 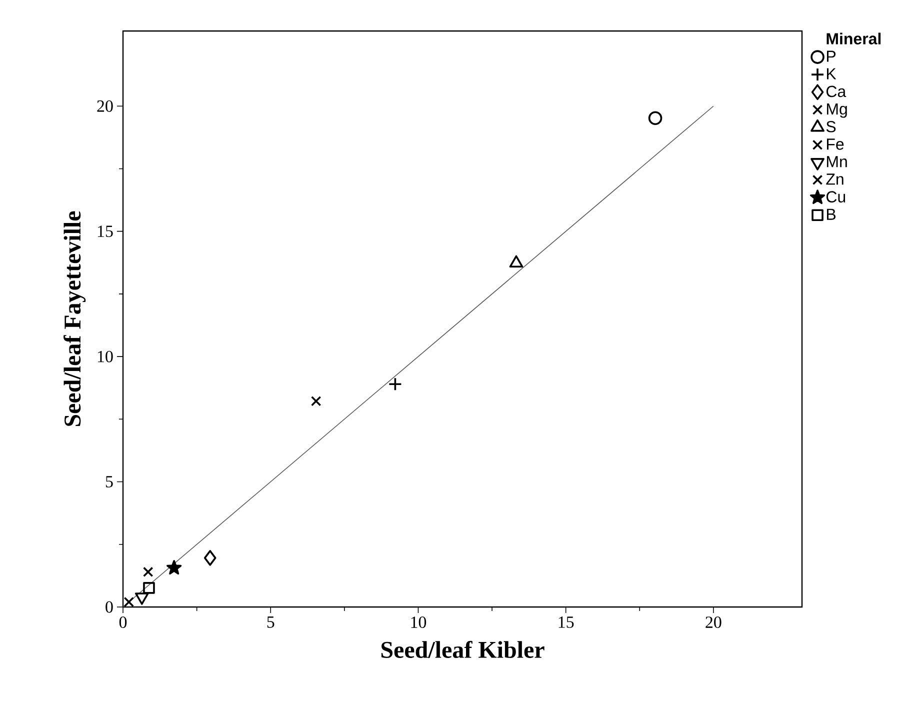 I want to click on x-tick-label: 20, so click(x=714, y=622).